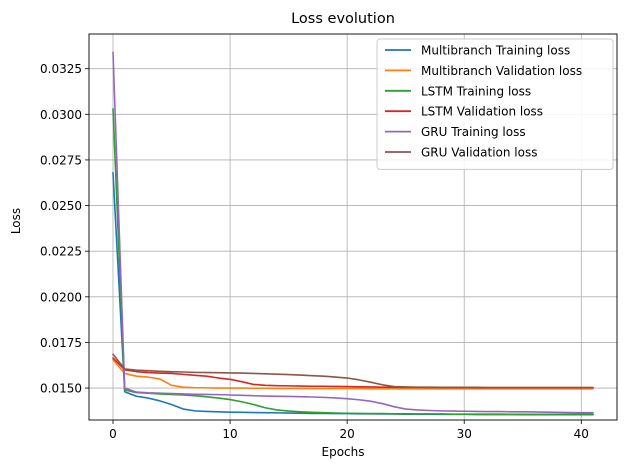  What do you see at coordinates (464, 434) in the screenshot?
I see `x-tick-label: 30` at bounding box center [464, 434].